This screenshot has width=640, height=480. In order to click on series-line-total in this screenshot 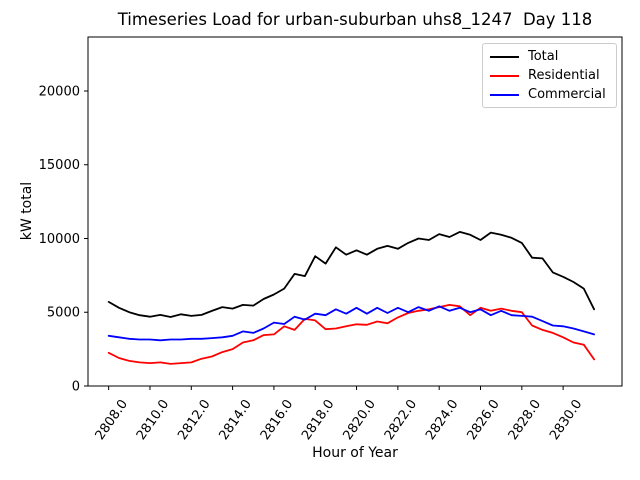, I will do `click(351, 274)`.